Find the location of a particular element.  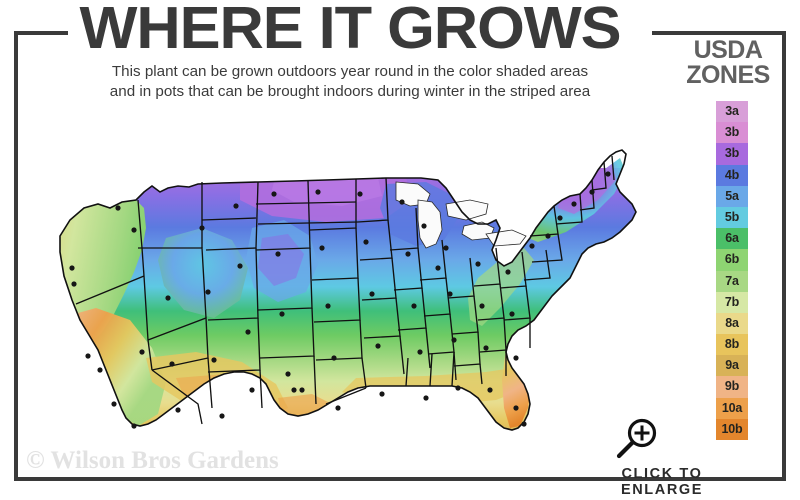

legend-title-line-2: ZONES is located at coordinates (728, 75).